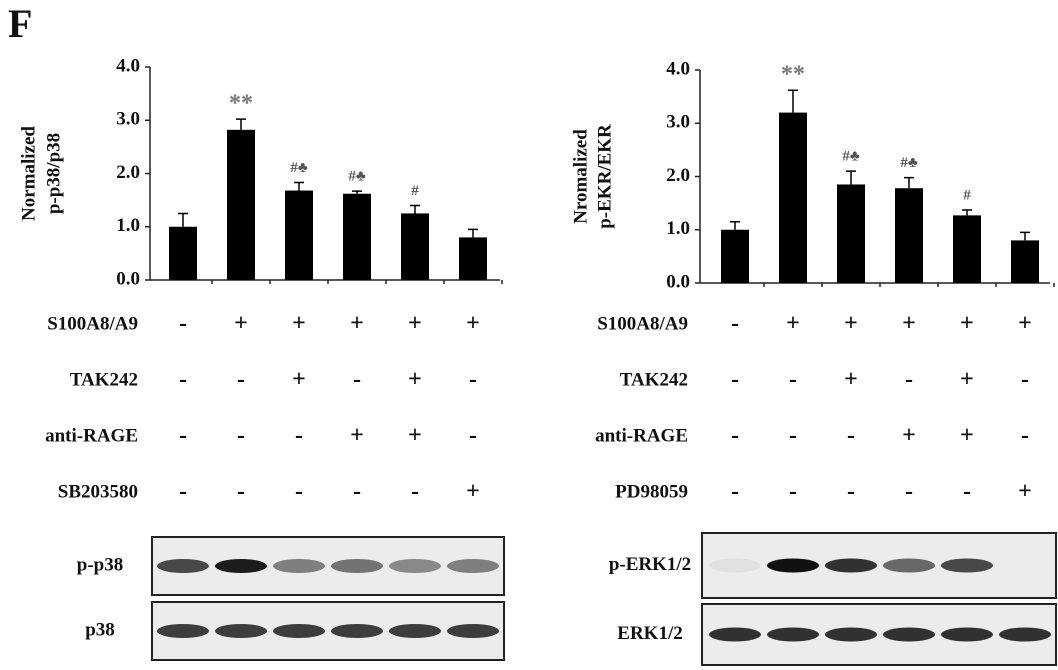 The width and height of the screenshot is (1058, 670). What do you see at coordinates (100, 564) in the screenshot?
I see `blot-label: p-p38` at bounding box center [100, 564].